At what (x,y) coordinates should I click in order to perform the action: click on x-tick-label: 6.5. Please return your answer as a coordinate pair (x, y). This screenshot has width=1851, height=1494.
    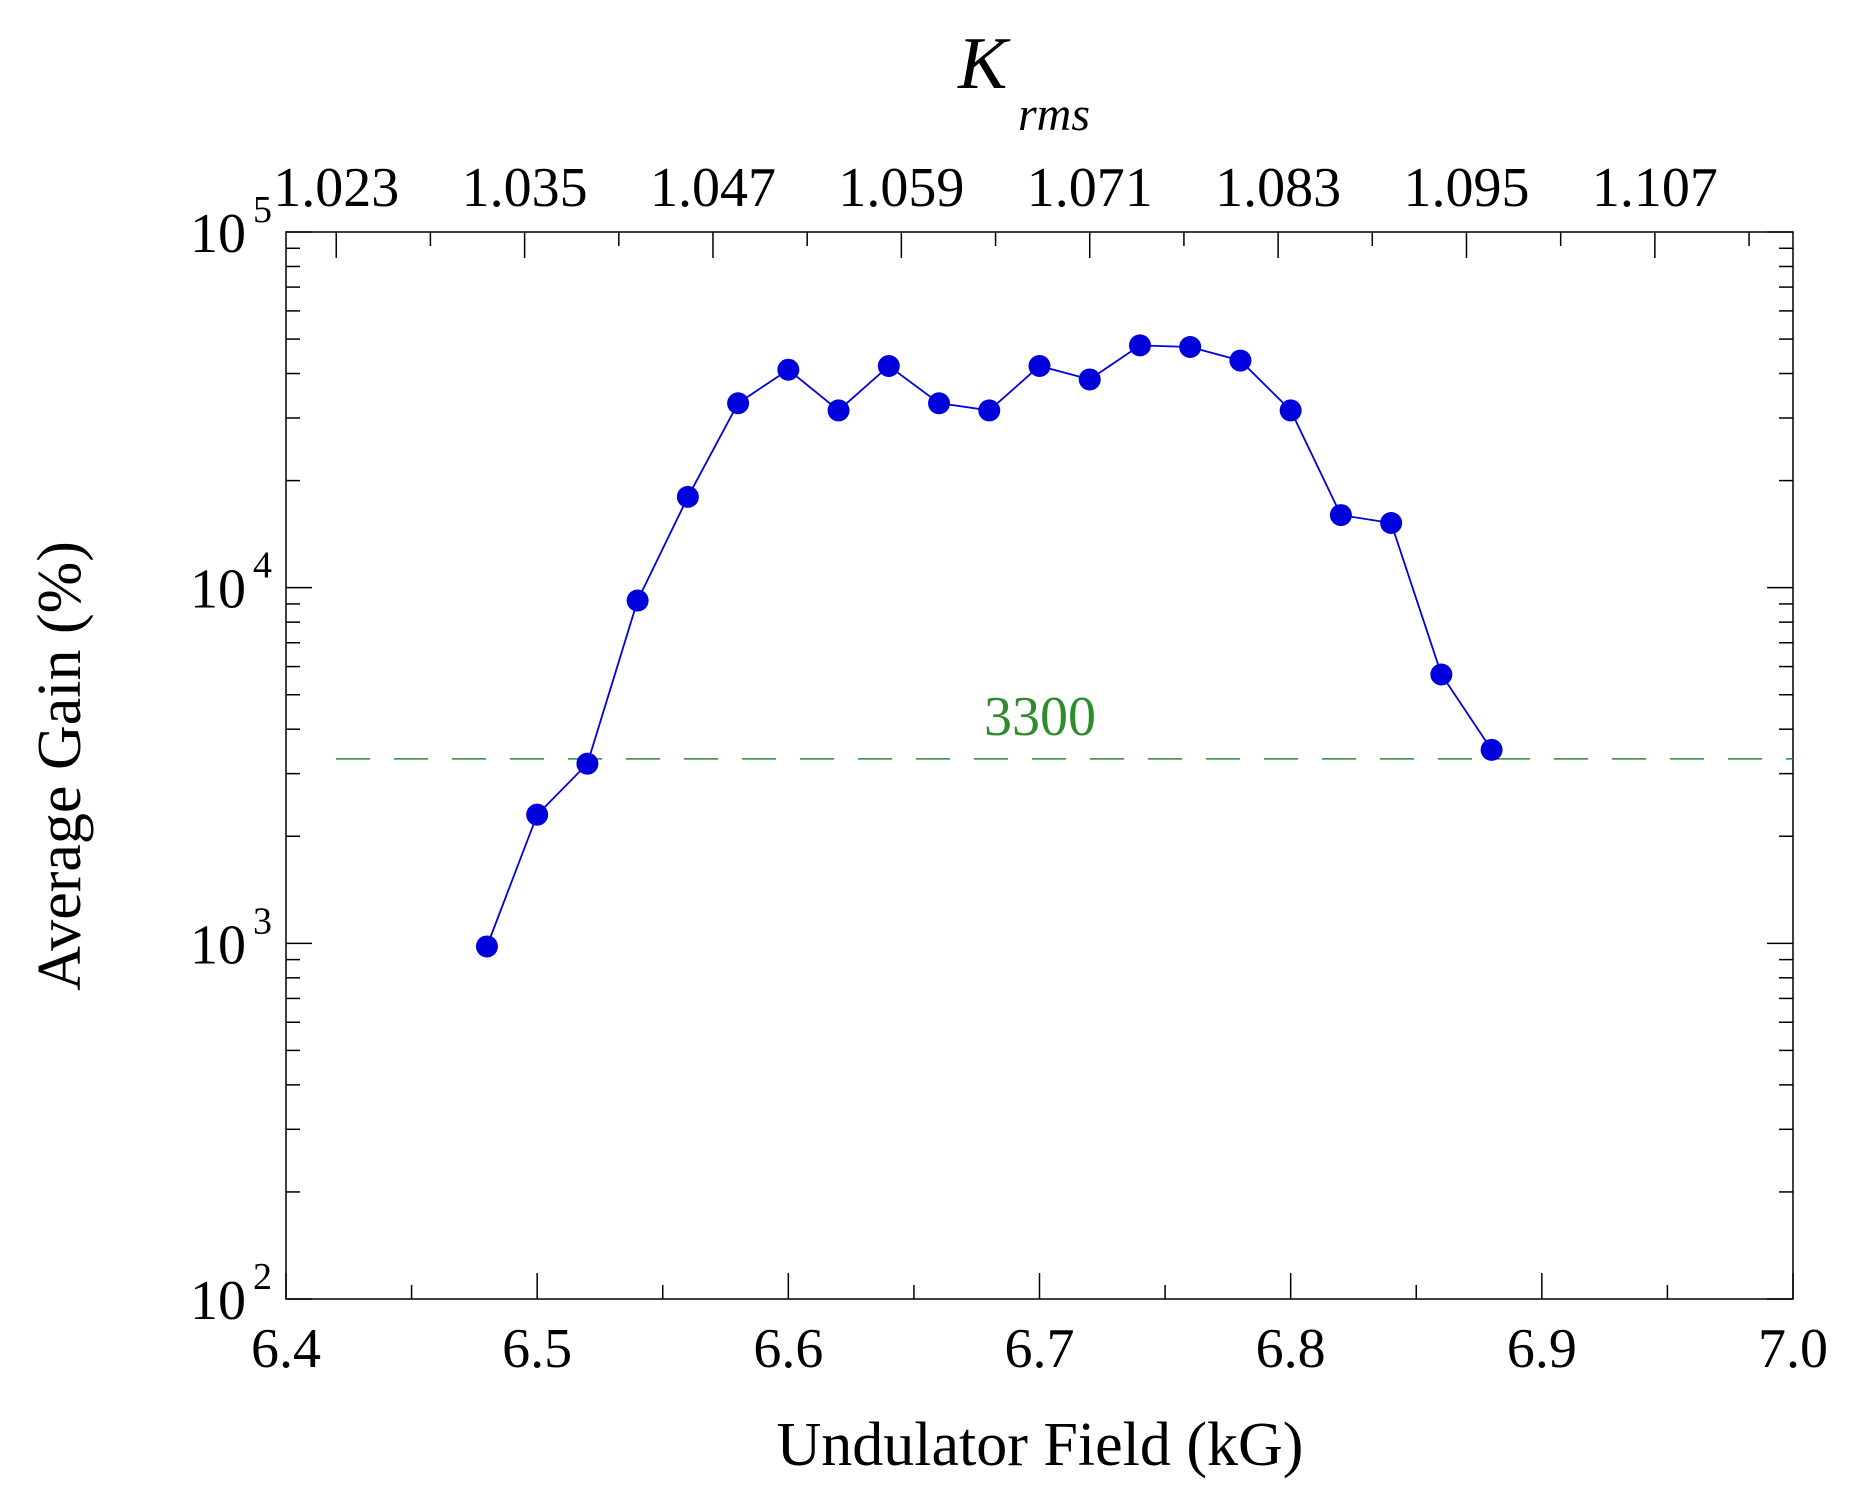
    Looking at the image, I should click on (537, 1349).